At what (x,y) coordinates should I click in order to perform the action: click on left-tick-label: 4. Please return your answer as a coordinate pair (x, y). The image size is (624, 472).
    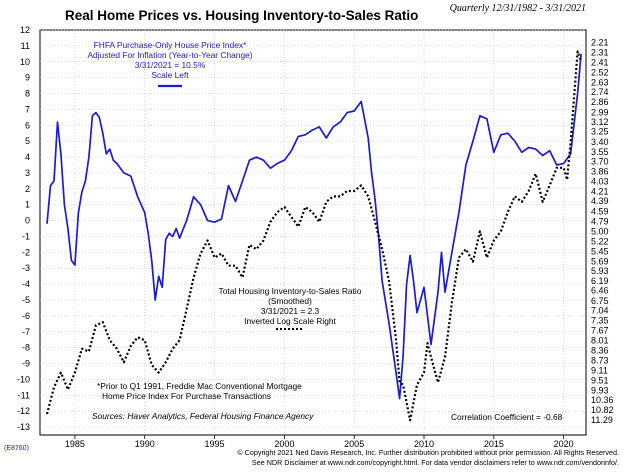
    Looking at the image, I should click on (27, 157).